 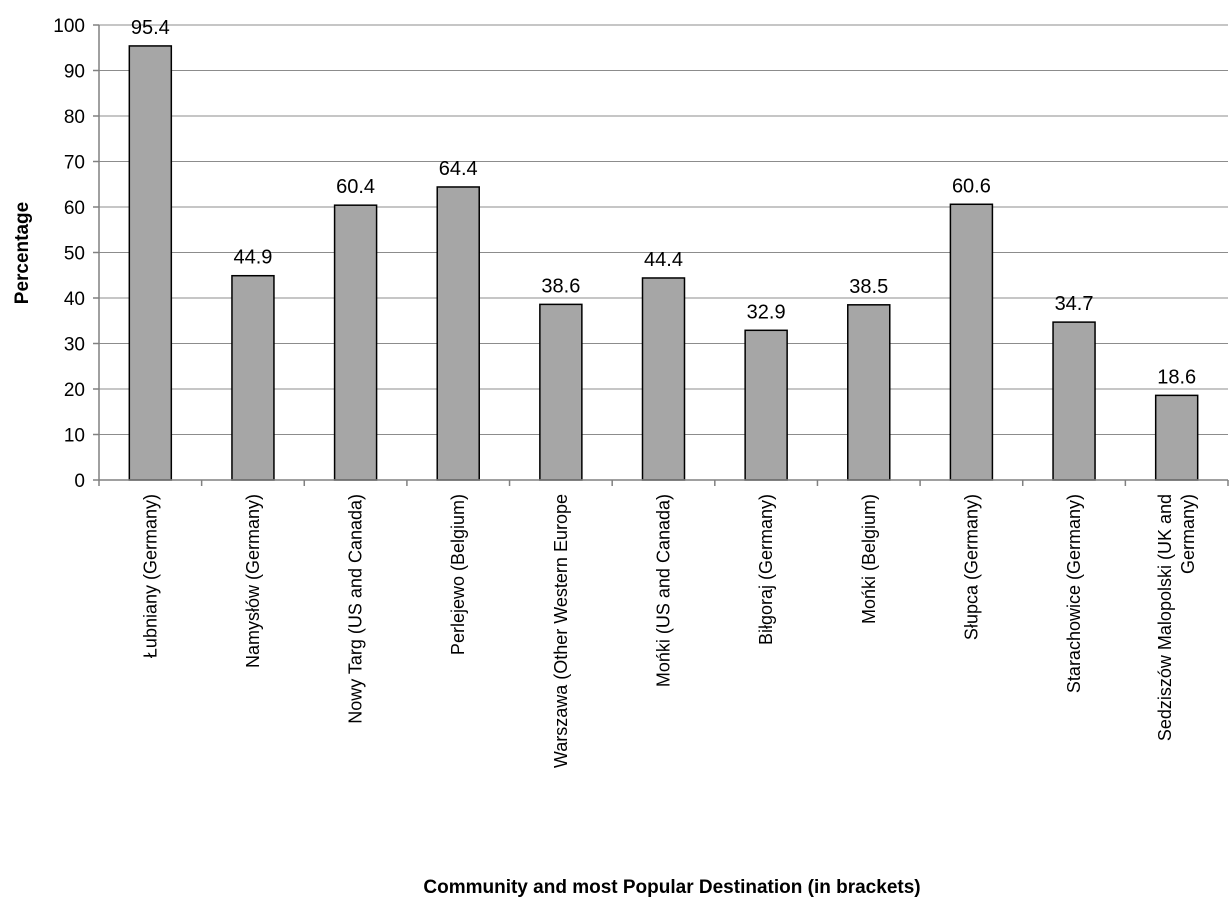 What do you see at coordinates (869, 559) in the screenshot?
I see `x-category-label: Mońki (Belgium)` at bounding box center [869, 559].